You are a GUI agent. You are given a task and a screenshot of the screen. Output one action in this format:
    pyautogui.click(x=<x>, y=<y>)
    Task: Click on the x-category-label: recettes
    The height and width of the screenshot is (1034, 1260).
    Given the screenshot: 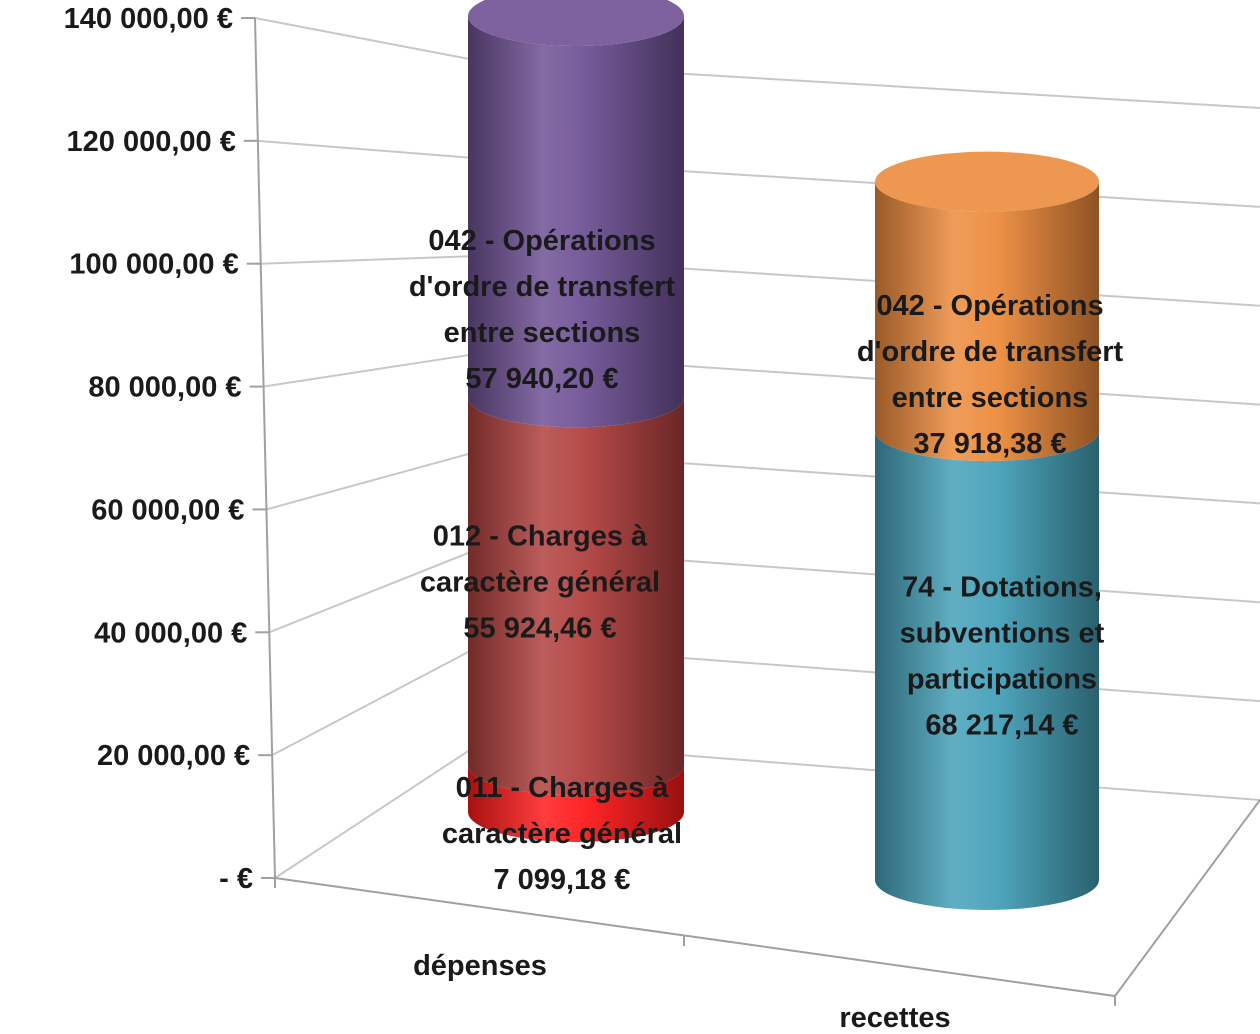 What is the action you would take?
    pyautogui.click(x=894, y=1018)
    